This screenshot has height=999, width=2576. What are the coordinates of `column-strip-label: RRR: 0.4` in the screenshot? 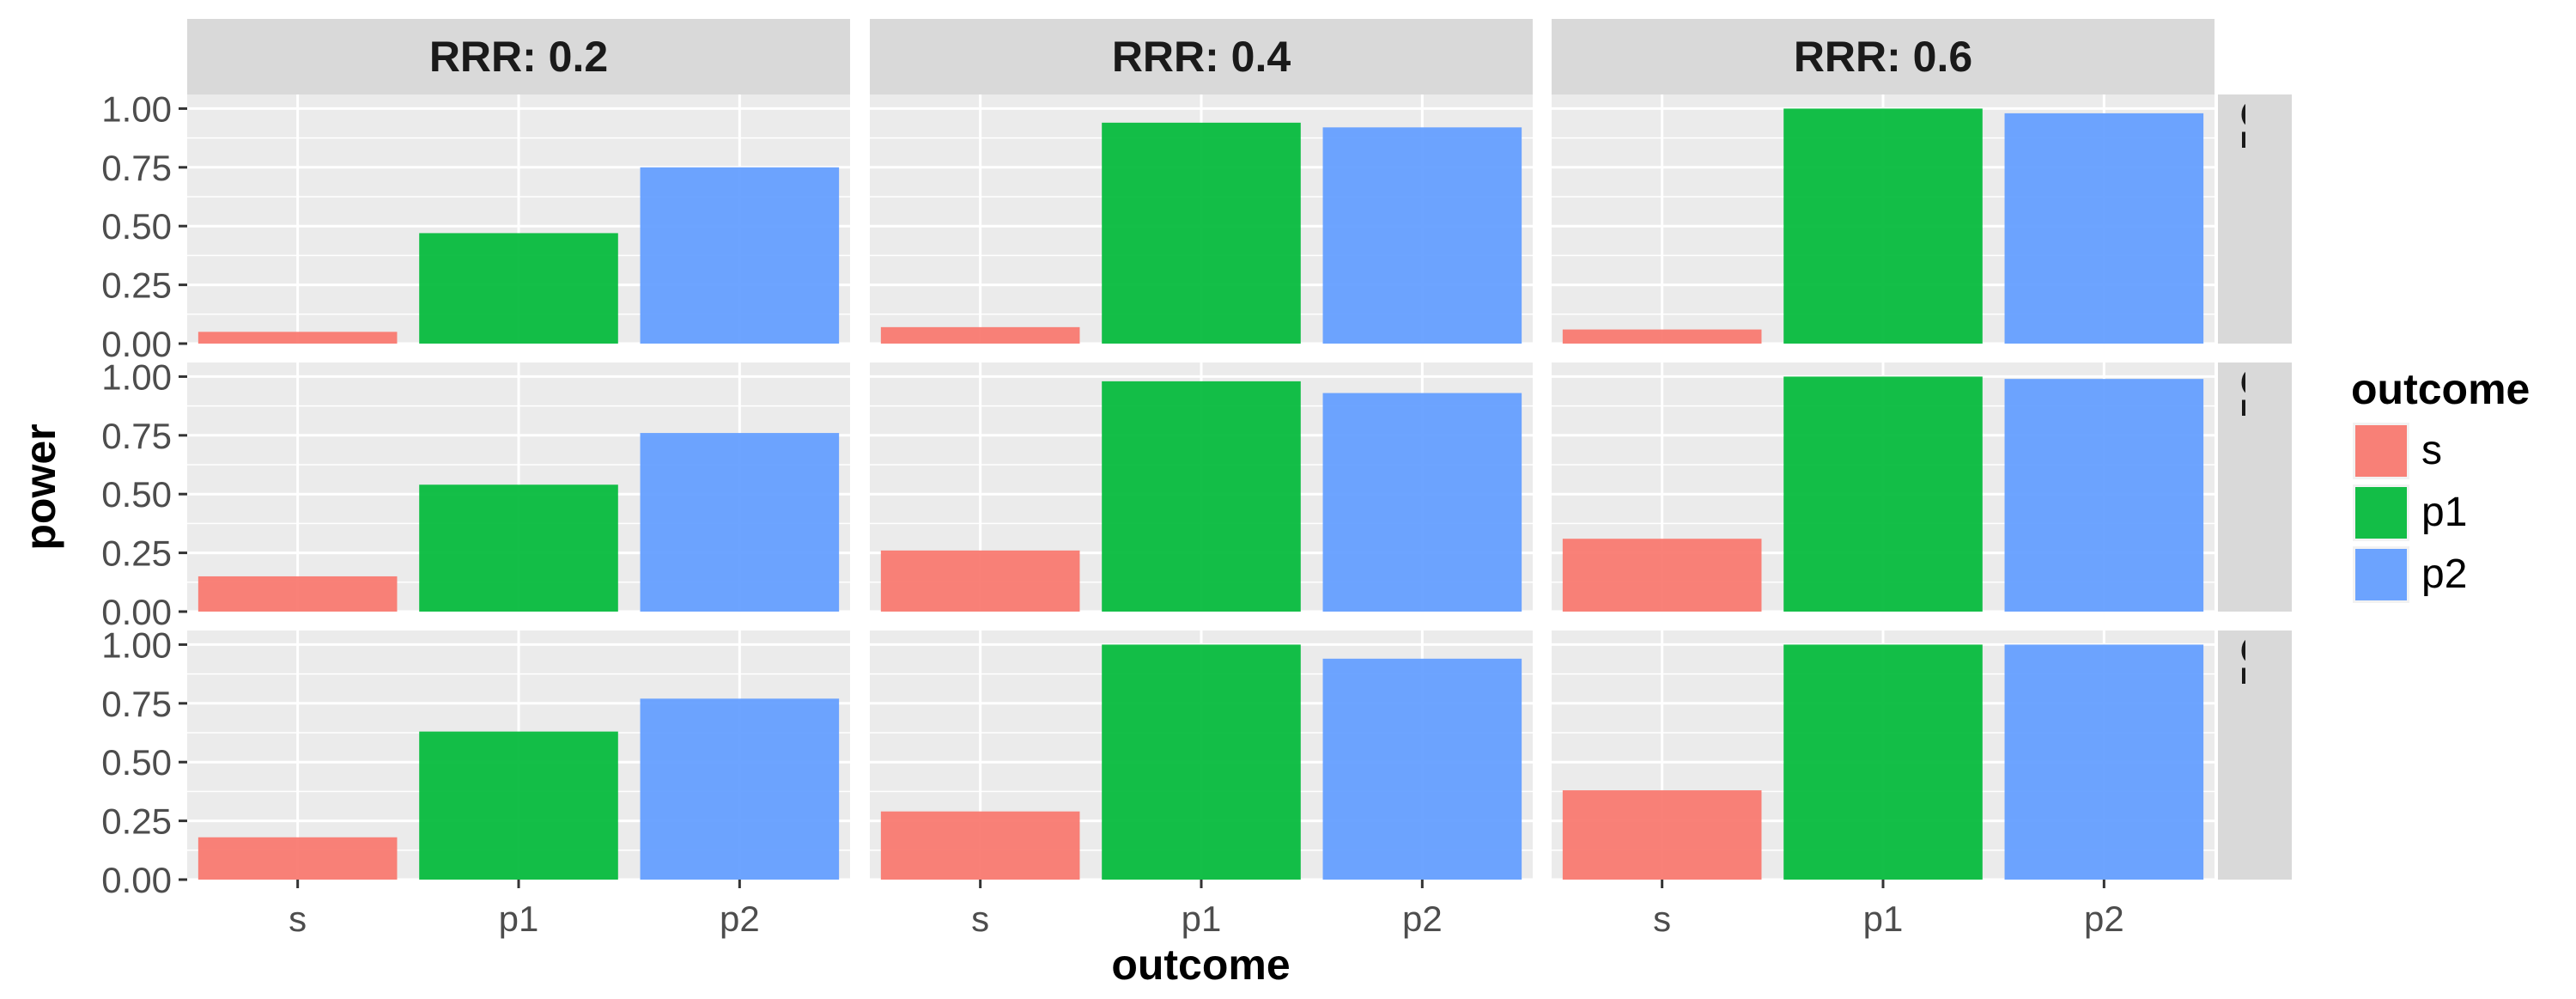 It's located at (1202, 57).